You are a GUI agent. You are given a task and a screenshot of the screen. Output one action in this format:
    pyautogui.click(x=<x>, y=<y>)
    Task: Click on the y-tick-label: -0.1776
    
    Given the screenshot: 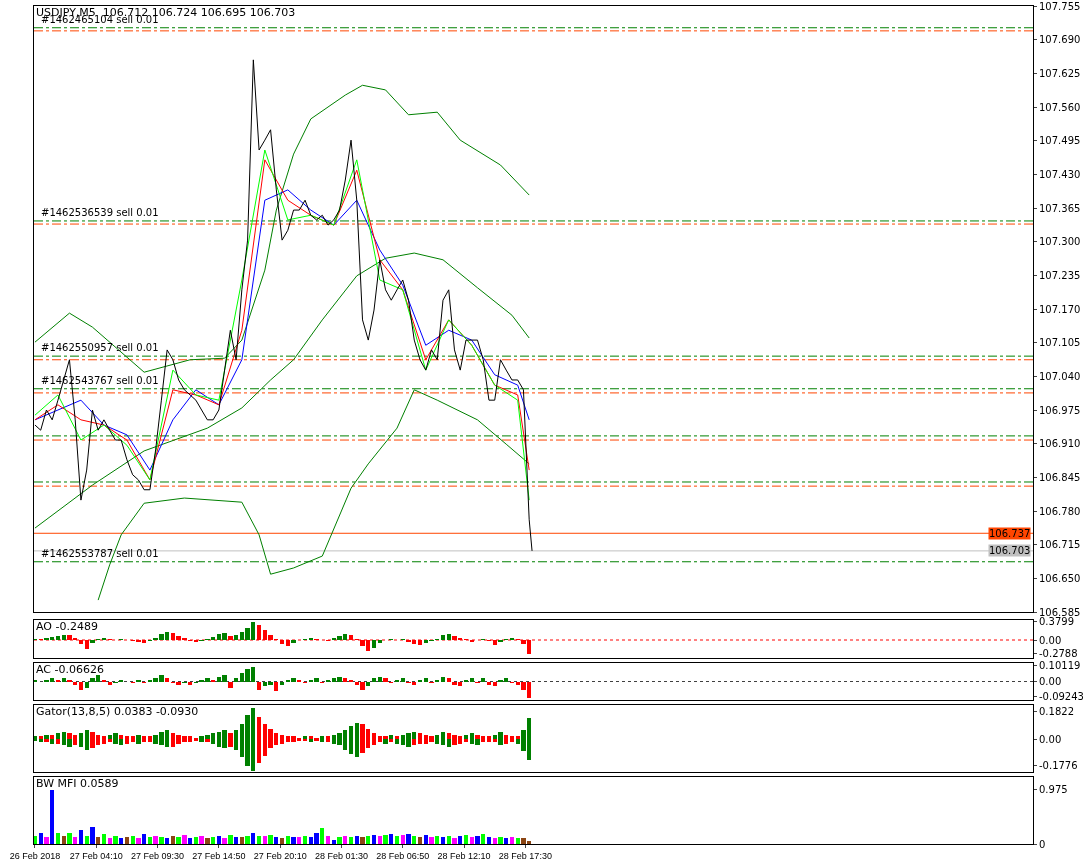 What is the action you would take?
    pyautogui.click(x=1058, y=766)
    